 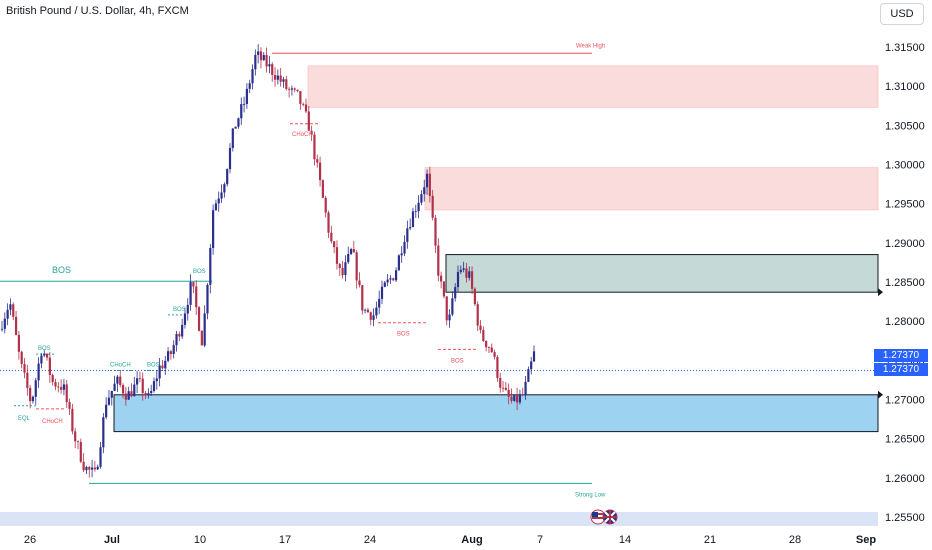 What do you see at coordinates (200, 540) in the screenshot?
I see `time-tick-label: 10` at bounding box center [200, 540].